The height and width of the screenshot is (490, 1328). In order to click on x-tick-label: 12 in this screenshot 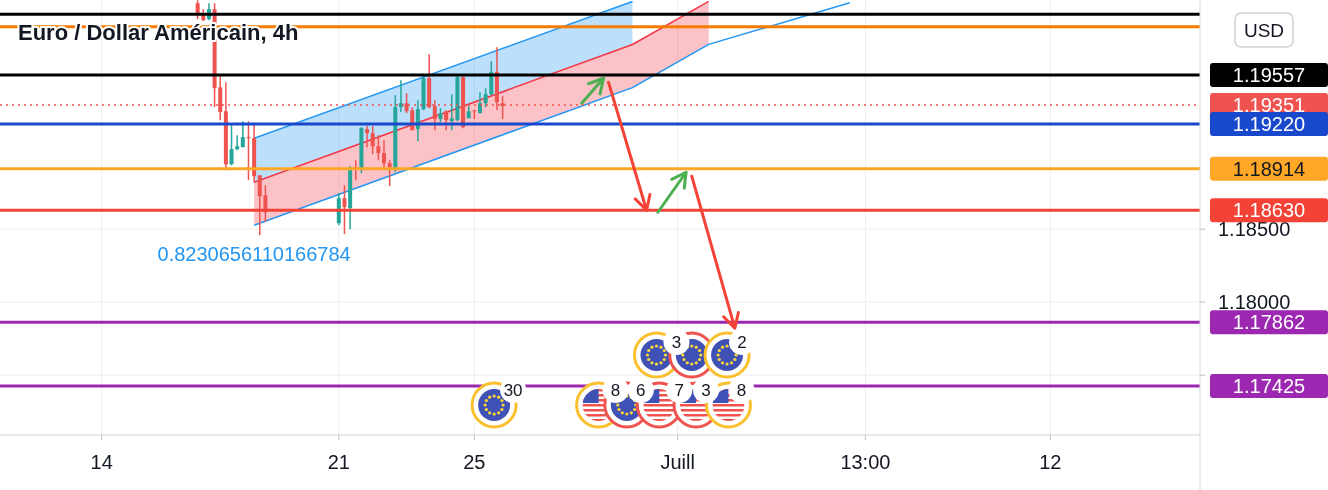, I will do `click(1050, 462)`.